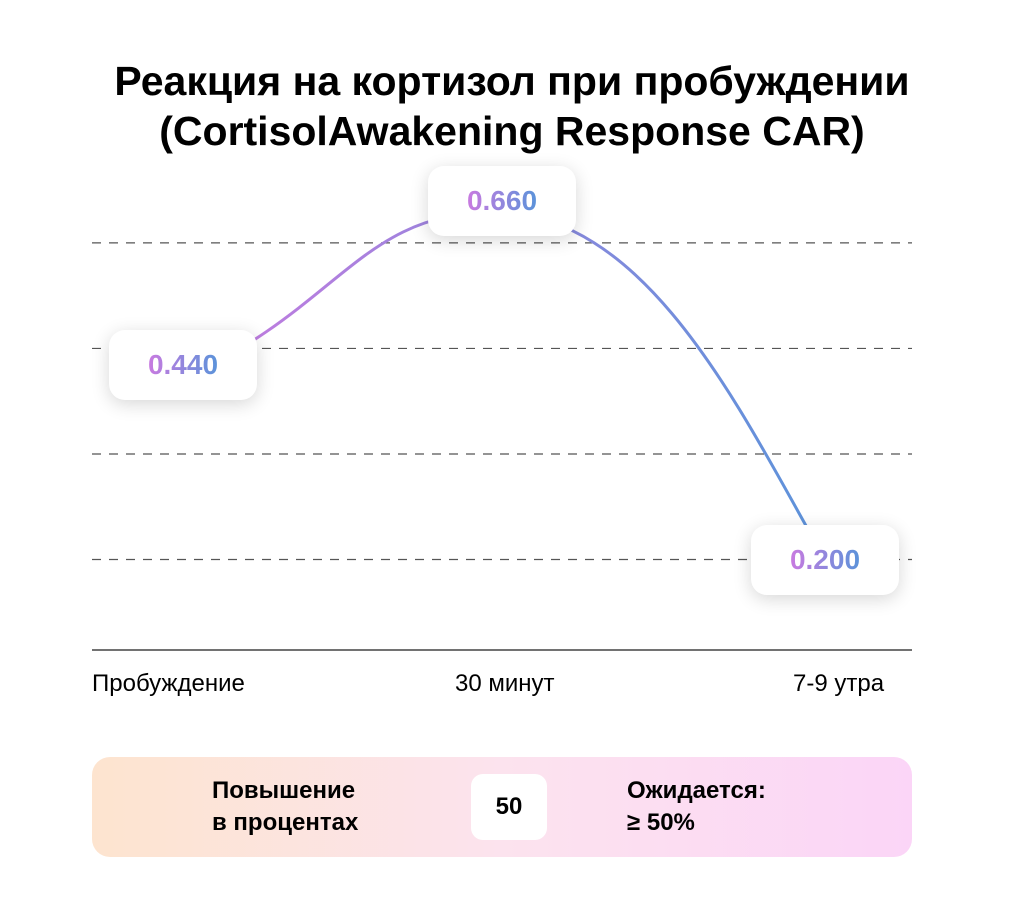  Describe the element at coordinates (512, 131) in the screenshot. I see `title-line-2: (CortisolAwakening Response CAR)` at that location.